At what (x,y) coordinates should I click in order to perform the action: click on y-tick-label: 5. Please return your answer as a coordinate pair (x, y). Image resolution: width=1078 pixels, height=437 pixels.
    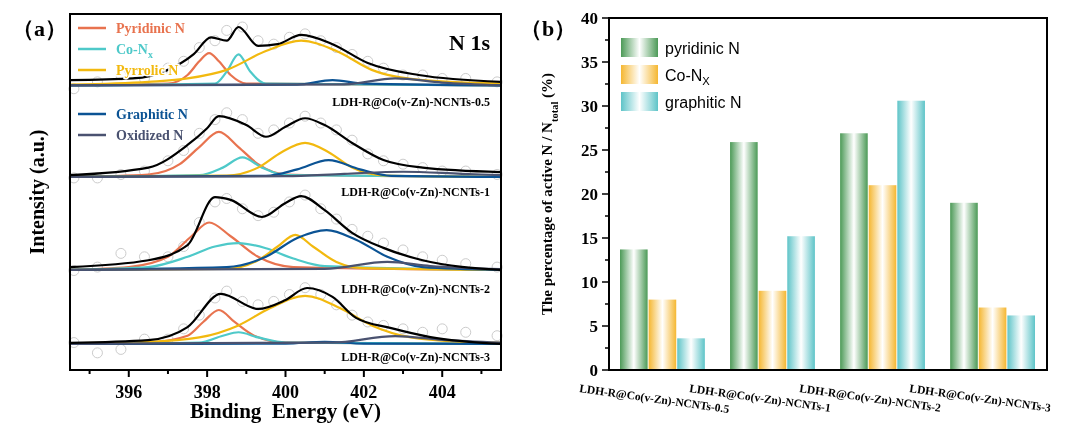
    Looking at the image, I should click on (593, 326).